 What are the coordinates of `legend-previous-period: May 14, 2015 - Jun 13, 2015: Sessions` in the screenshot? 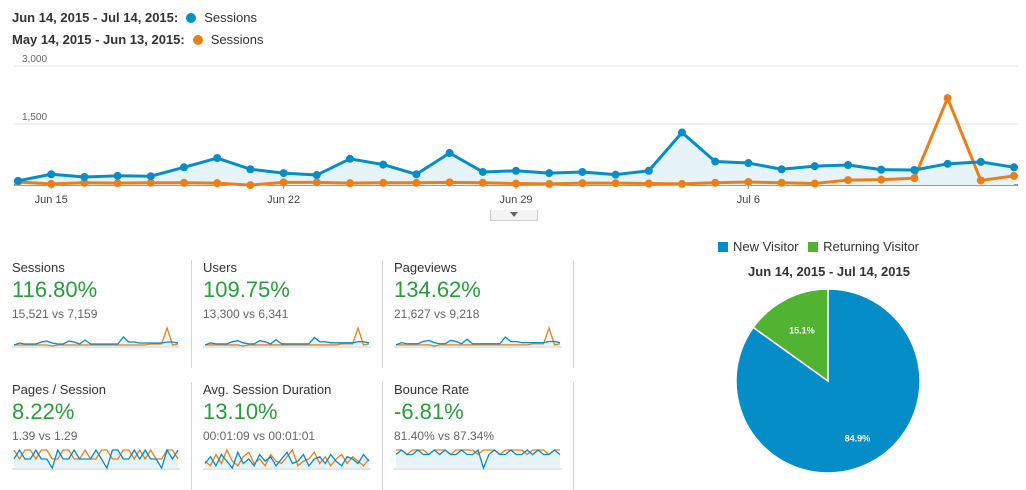 It's located at (137, 40).